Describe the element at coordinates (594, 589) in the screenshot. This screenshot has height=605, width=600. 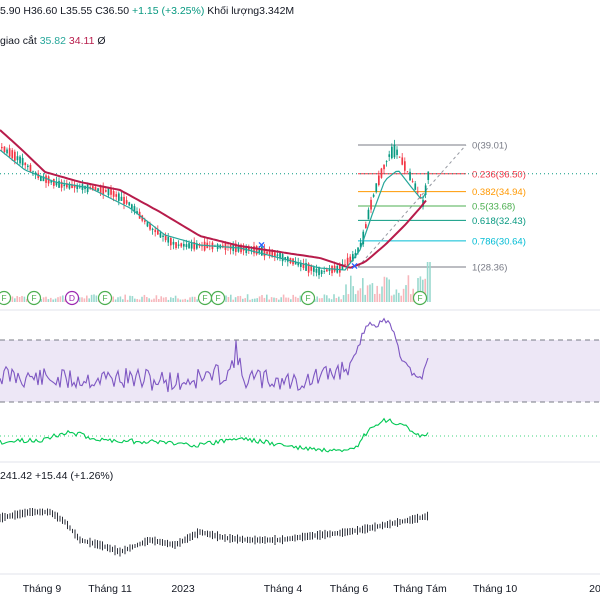
I see `x-axis-label: 20` at that location.